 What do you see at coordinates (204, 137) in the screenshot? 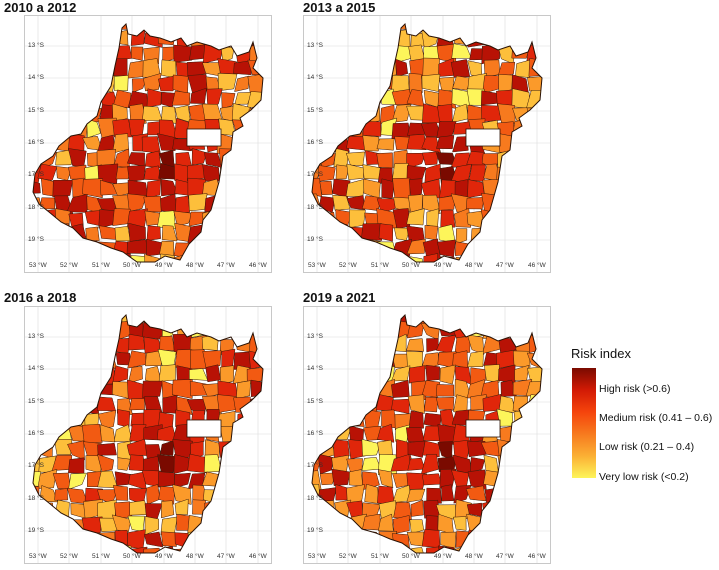
I see `federal-district` at bounding box center [204, 137].